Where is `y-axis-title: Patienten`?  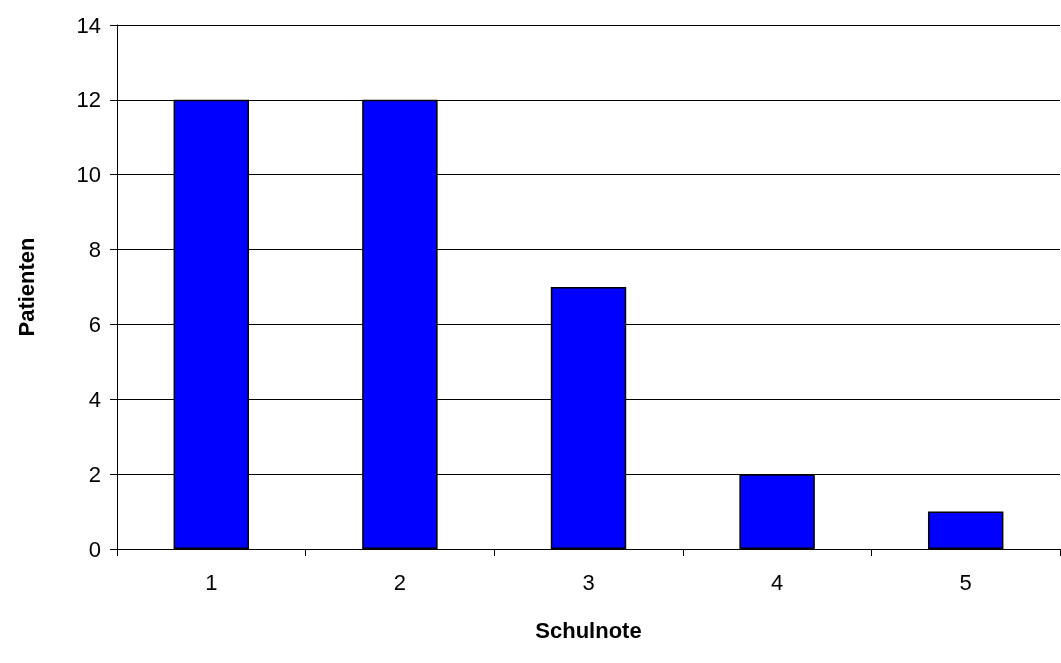
y-axis-title: Patienten is located at coordinates (26, 287).